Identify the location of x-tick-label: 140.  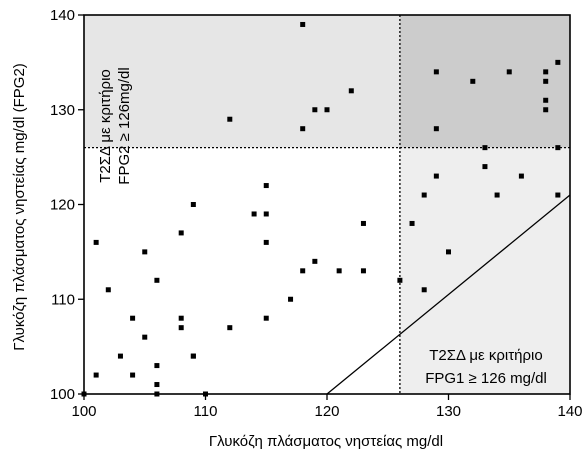
(569, 411).